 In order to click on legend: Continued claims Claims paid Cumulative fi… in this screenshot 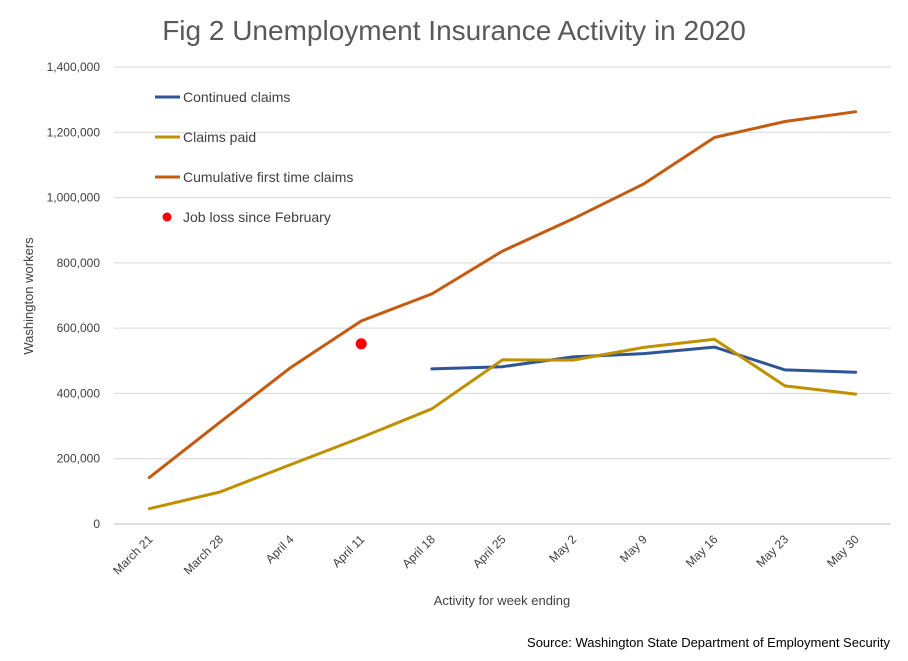, I will do `click(254, 157)`.